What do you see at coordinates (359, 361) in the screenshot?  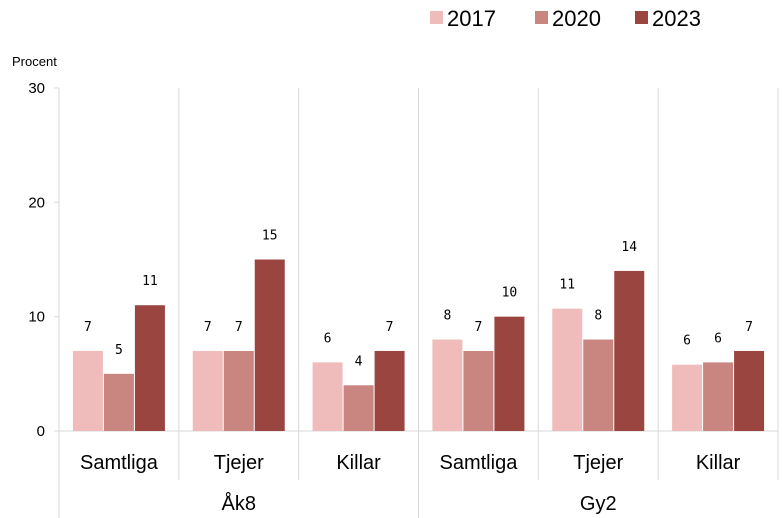 I see `data-label: 4` at bounding box center [359, 361].